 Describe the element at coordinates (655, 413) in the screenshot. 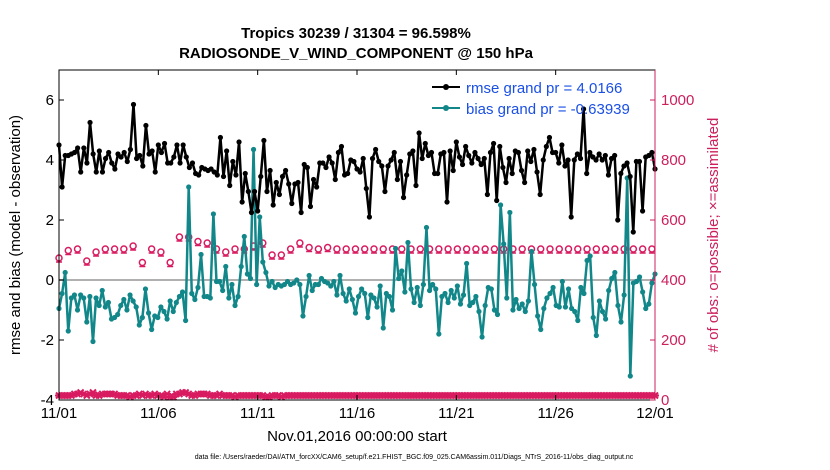

I see `x-tick-label: 12/01` at that location.